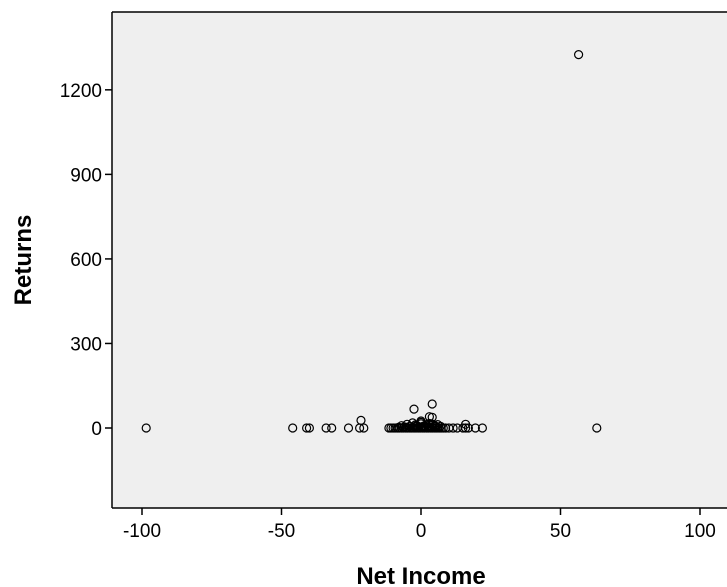  What do you see at coordinates (281, 531) in the screenshot?
I see `x-tick-label: -50` at bounding box center [281, 531].